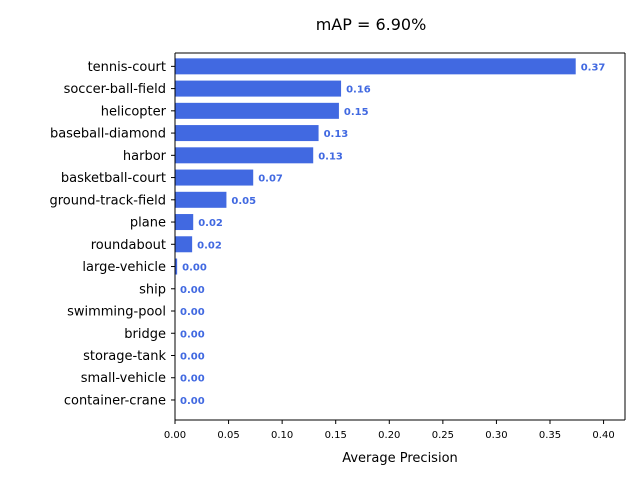  I want to click on category-label-ground-track-field: ground-track-field, so click(107, 200).